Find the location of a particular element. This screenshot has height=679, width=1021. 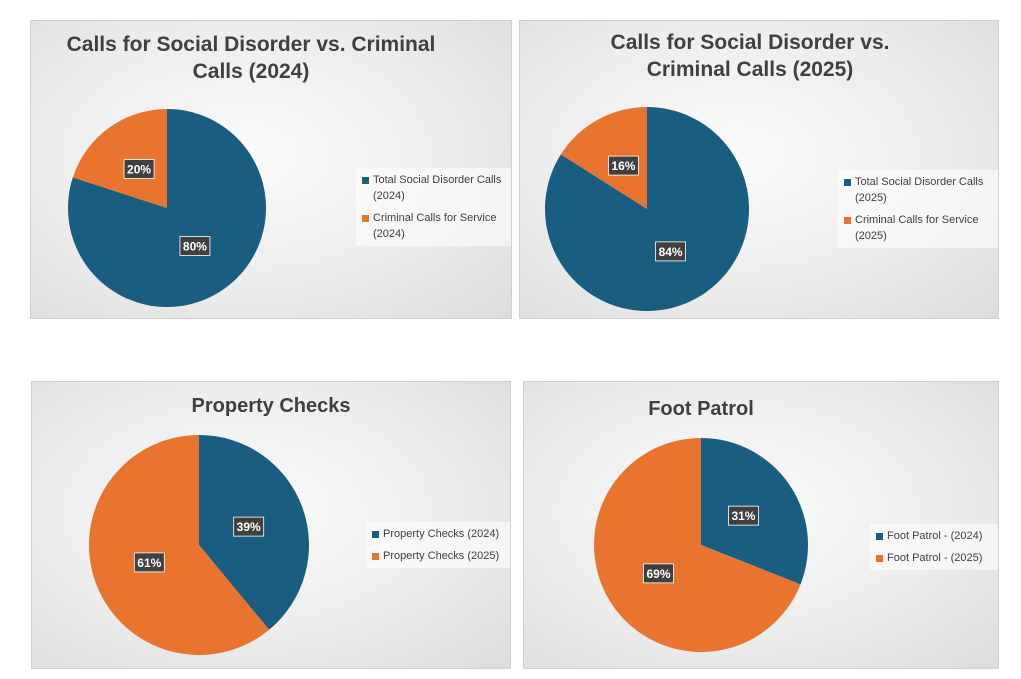

legend-item: Foot Patrol - (2025) is located at coordinates (936, 558).